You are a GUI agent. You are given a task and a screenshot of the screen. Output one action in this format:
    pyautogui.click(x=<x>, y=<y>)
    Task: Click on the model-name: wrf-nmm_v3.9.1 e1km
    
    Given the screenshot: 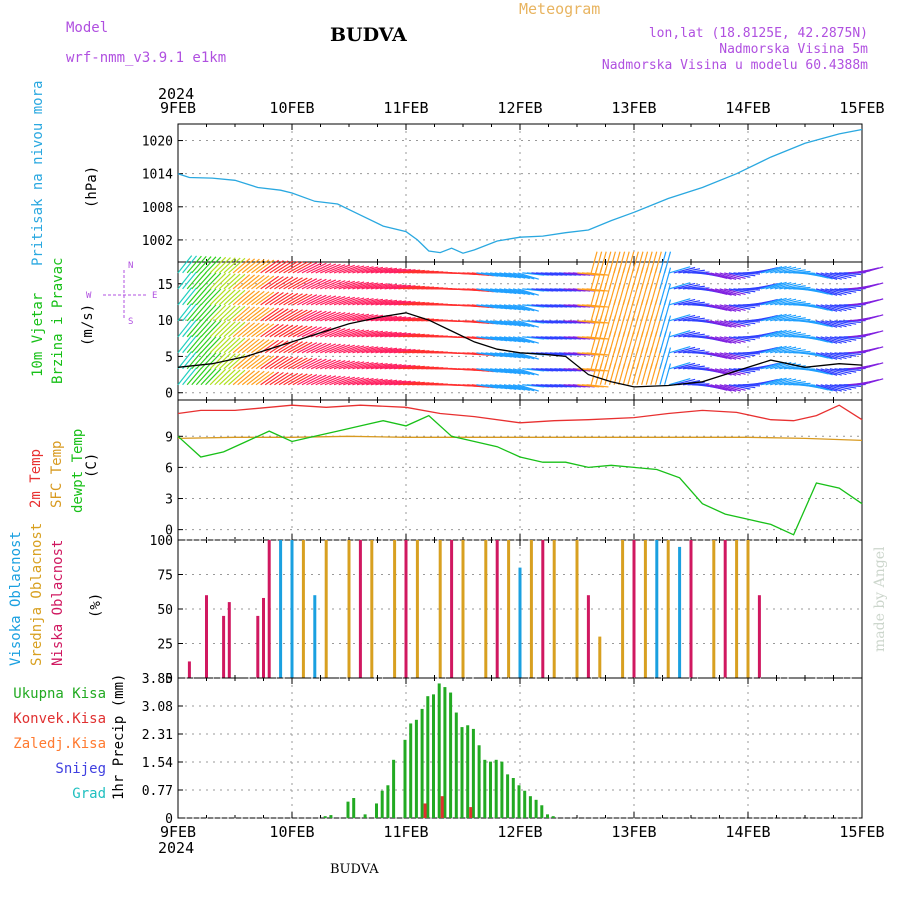 What is the action you would take?
    pyautogui.click(x=146, y=58)
    